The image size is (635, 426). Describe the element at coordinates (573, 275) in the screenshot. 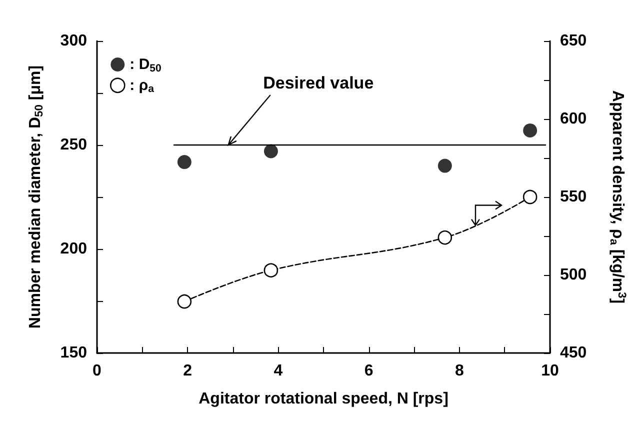

I see `y2-tick-label: 500` at that location.